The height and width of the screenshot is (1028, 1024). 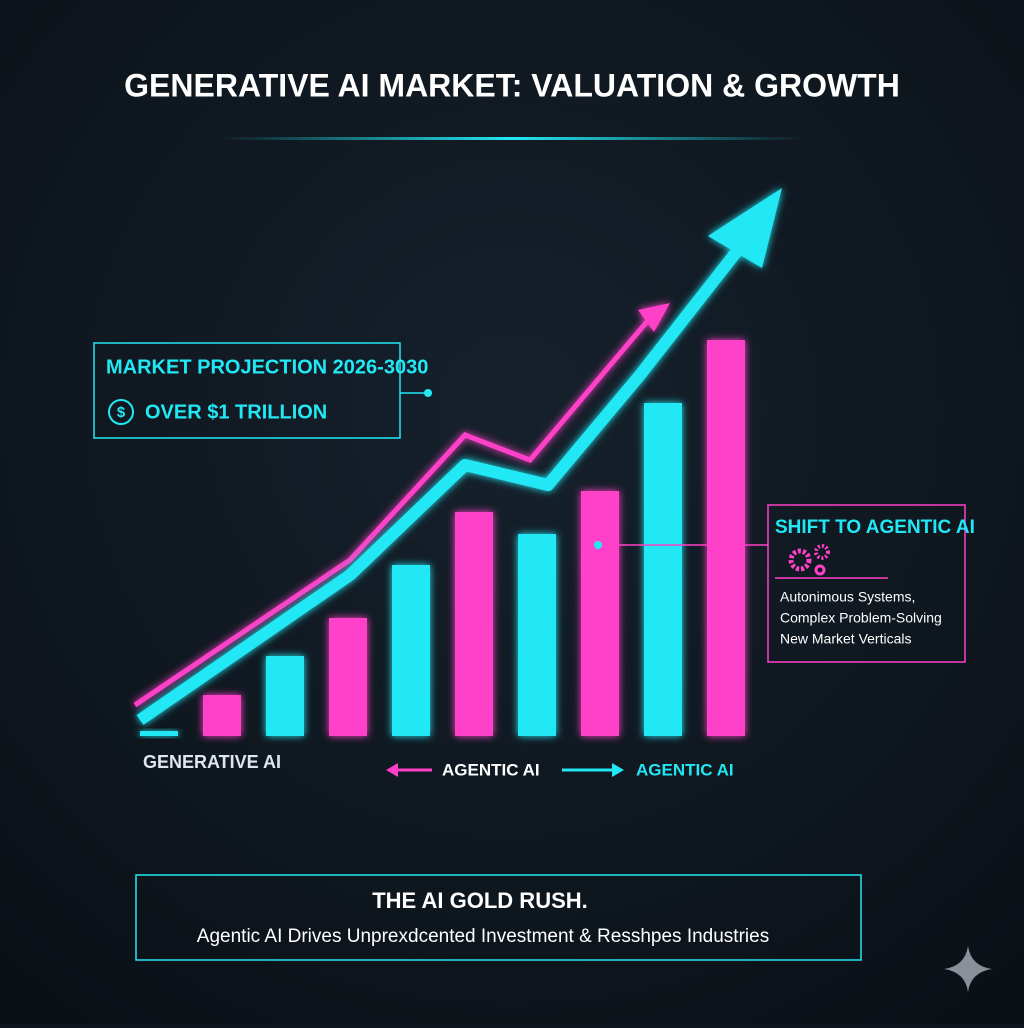 What do you see at coordinates (512, 138) in the screenshot?
I see `title-rule` at bounding box center [512, 138].